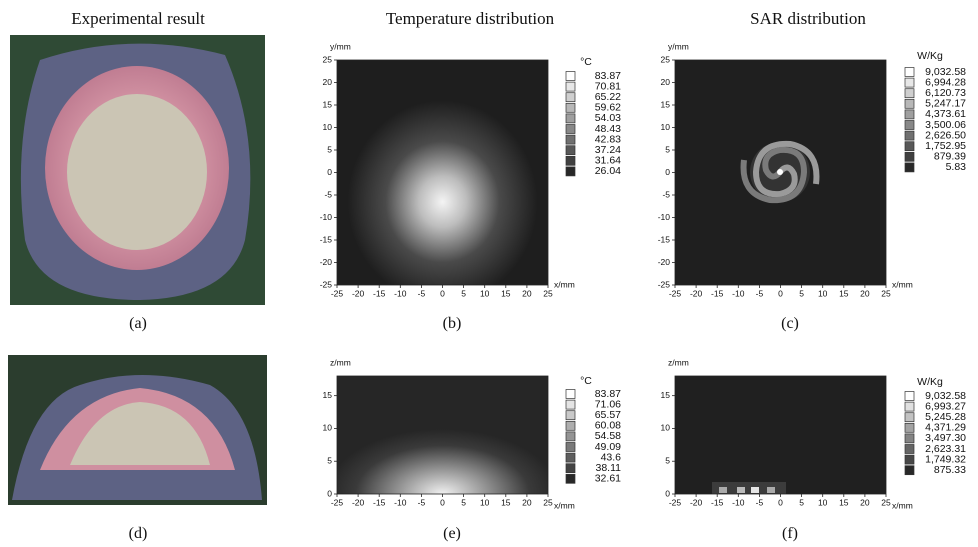  Describe the element at coordinates (328, 194) in the screenshot. I see `y-tick-label: -5` at that location.